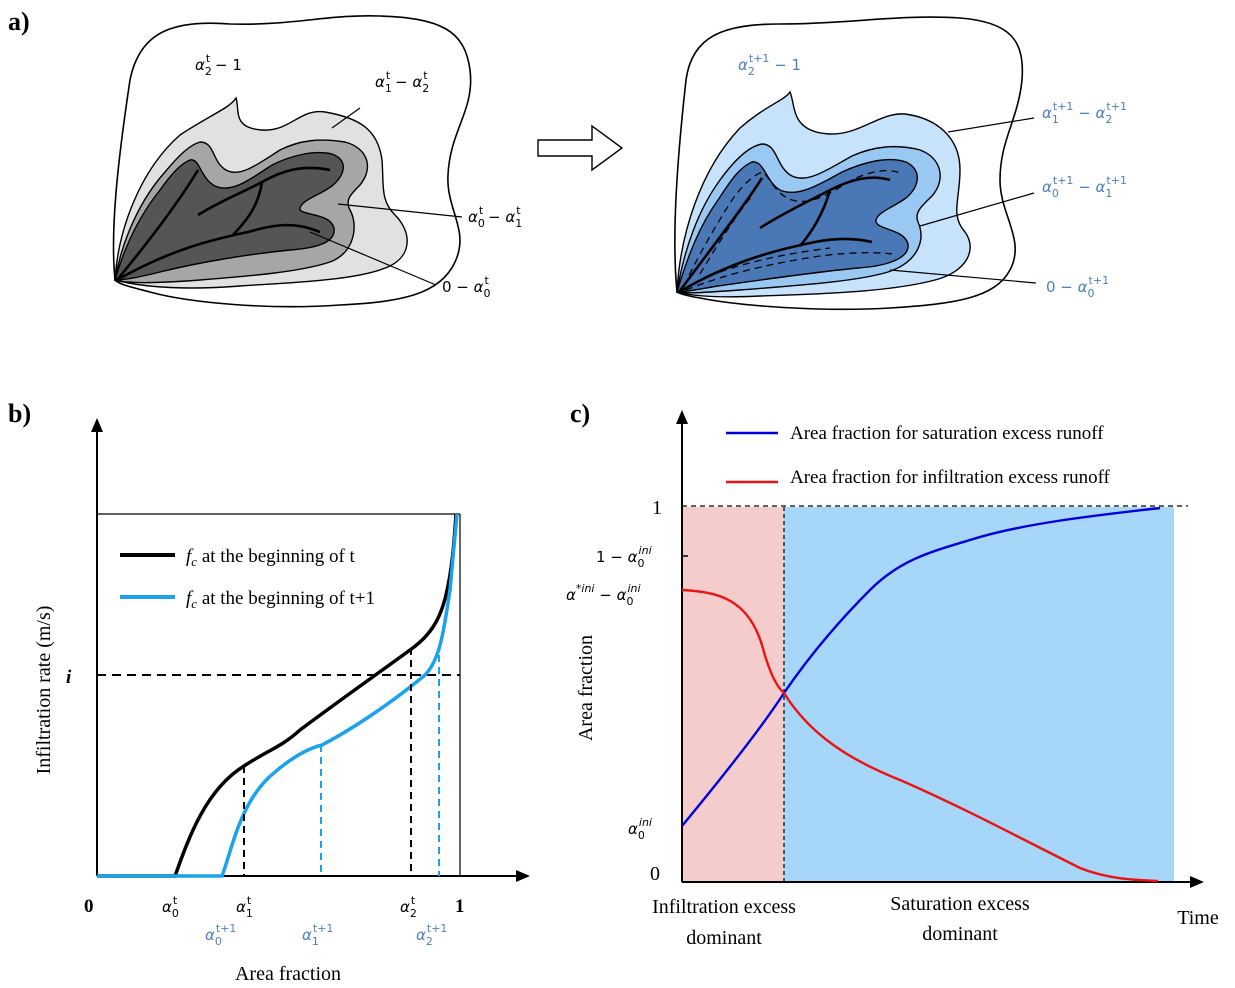  I want to click on c-curve-saturation, so click(921, 666).